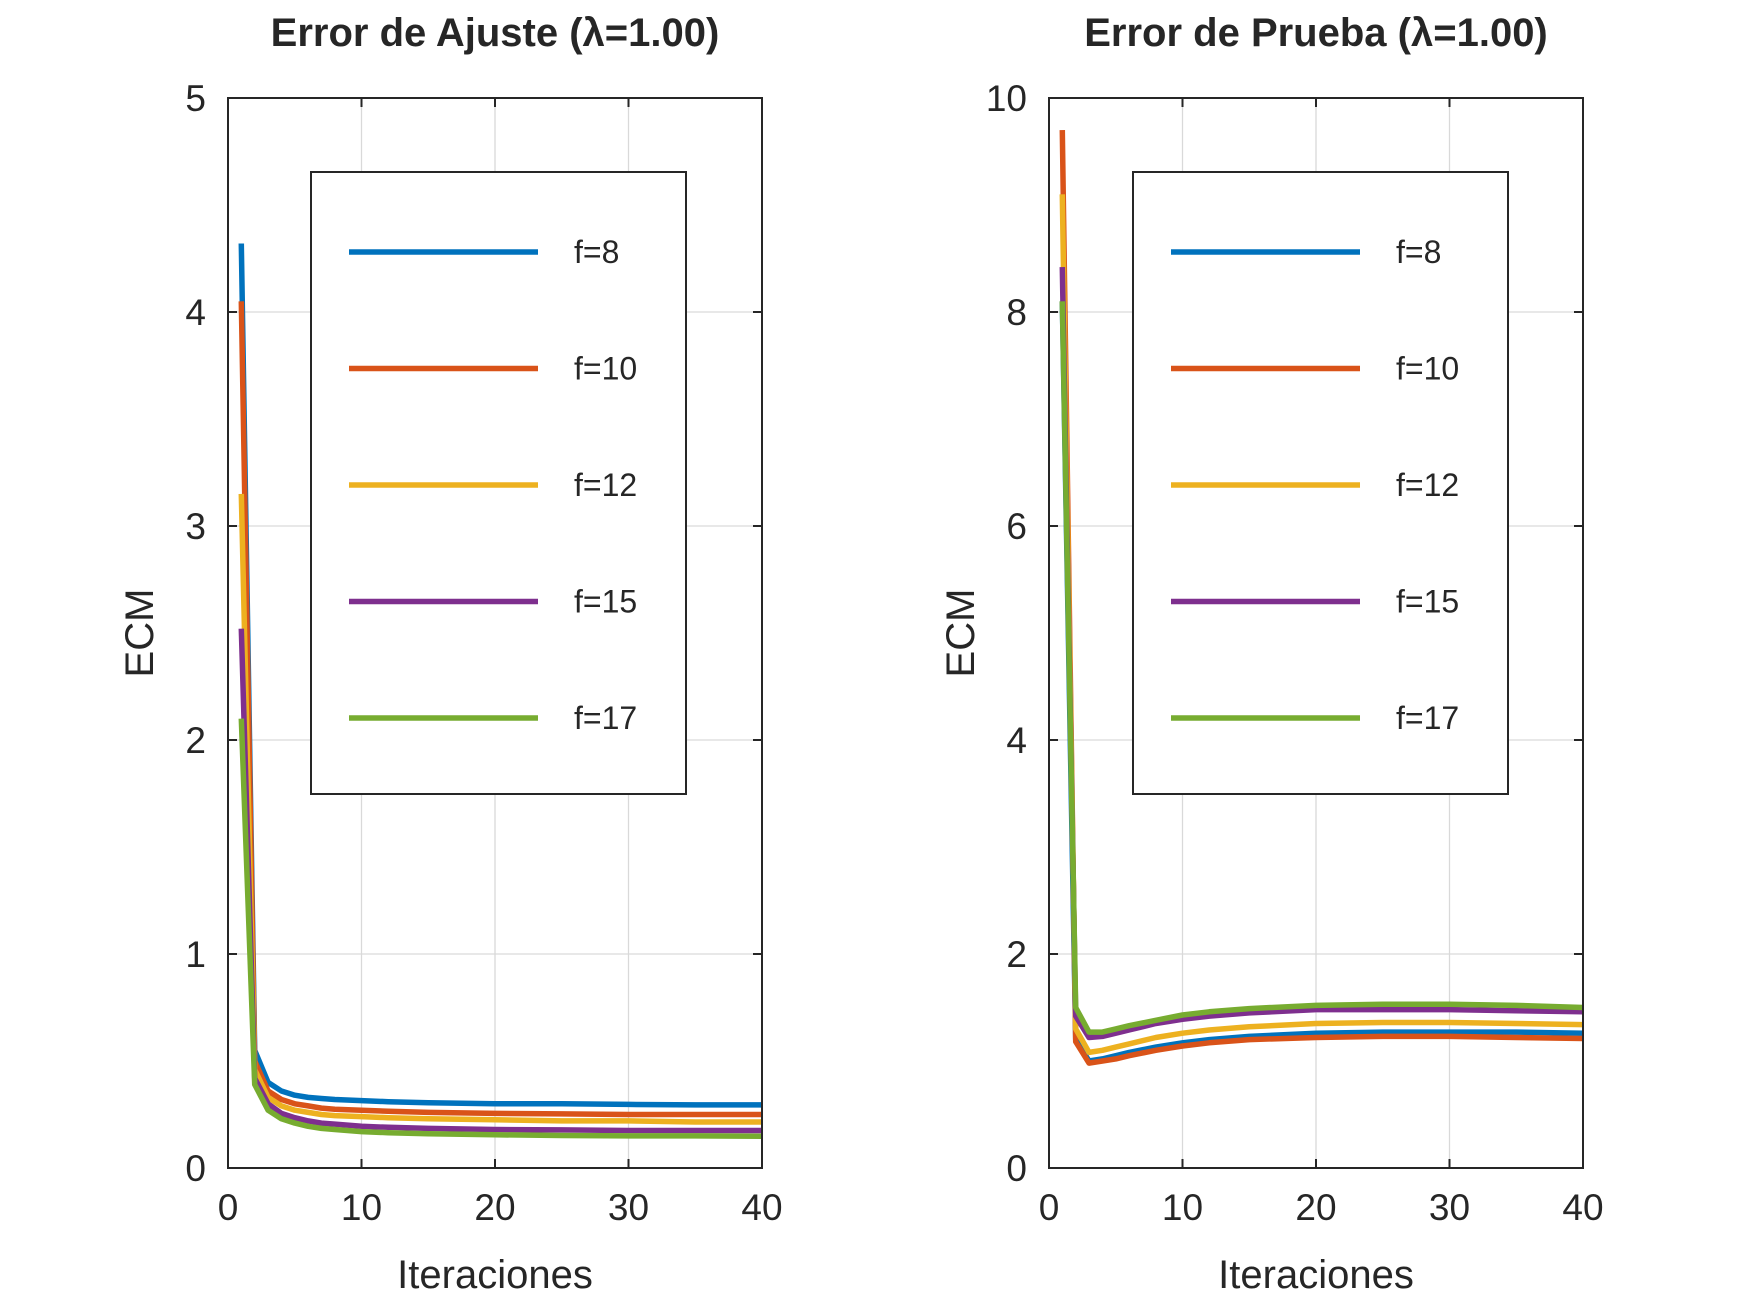 This screenshot has width=1744, height=1308. I want to click on y-tick-label: 8, so click(1016, 312).